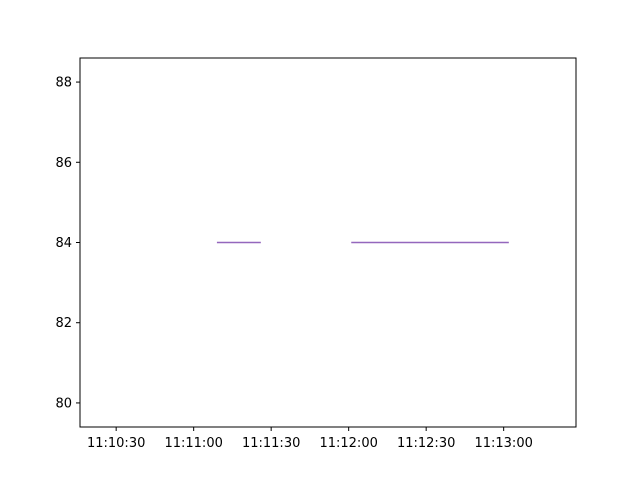 The image size is (640, 480). I want to click on y-tick-label: 80, so click(63, 403).